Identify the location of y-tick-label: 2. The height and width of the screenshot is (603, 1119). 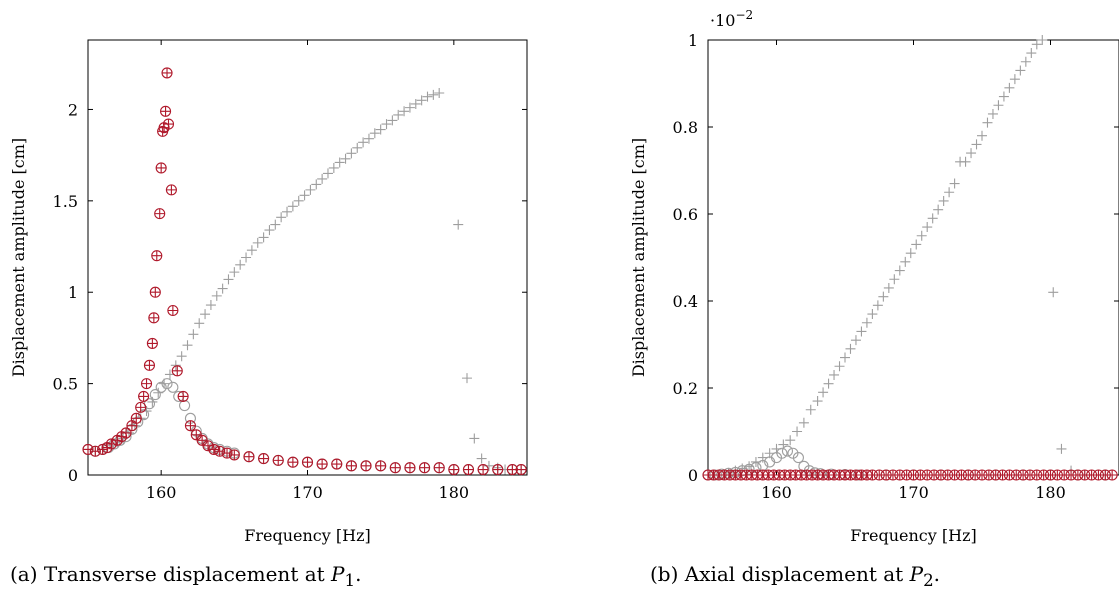
(73, 109).